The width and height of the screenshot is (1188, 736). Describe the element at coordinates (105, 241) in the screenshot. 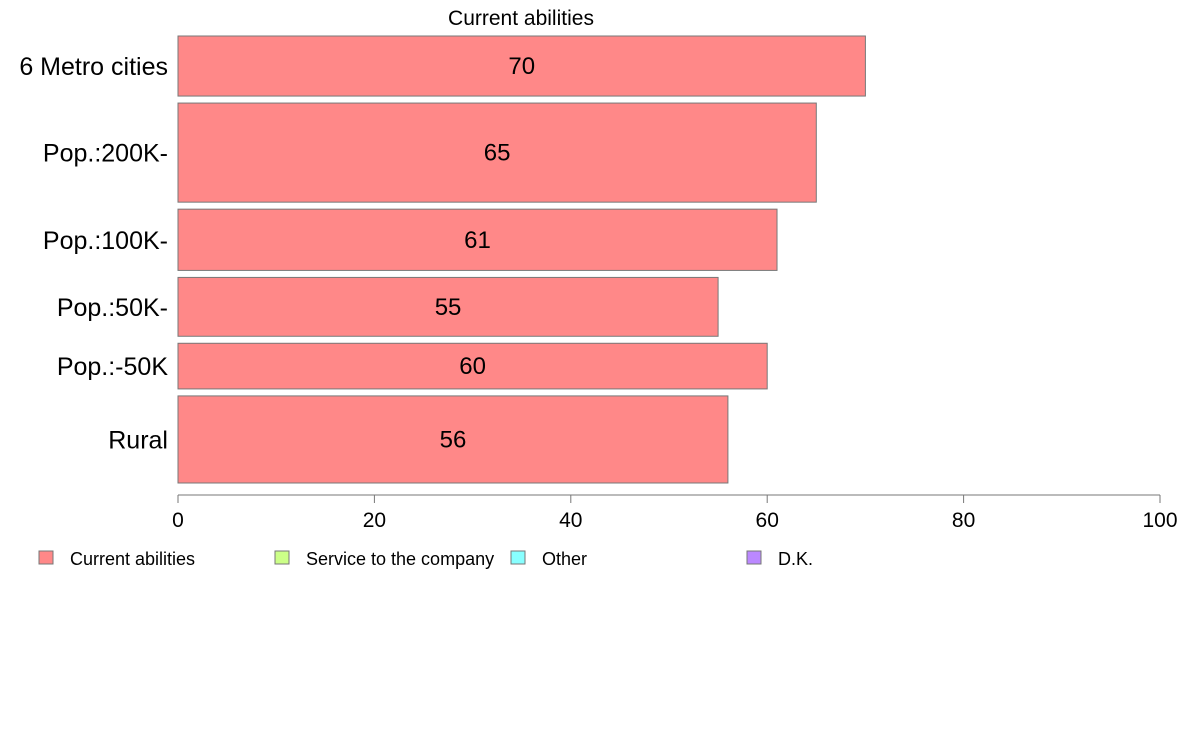

I see `category-label: Pop.:100K-` at that location.